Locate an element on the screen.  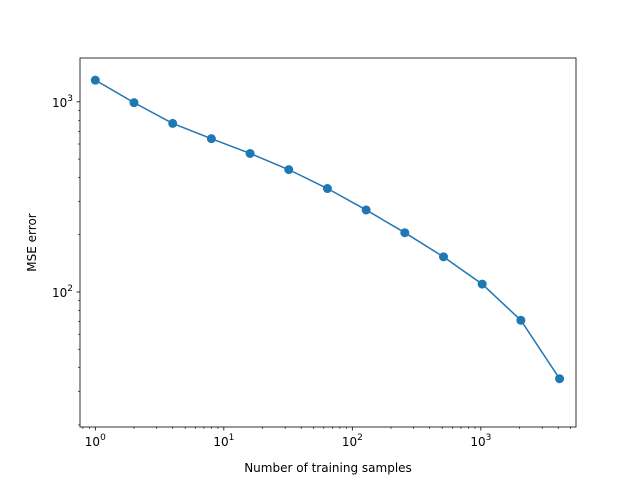
tick-label: 10¹ is located at coordinates (223, 441).